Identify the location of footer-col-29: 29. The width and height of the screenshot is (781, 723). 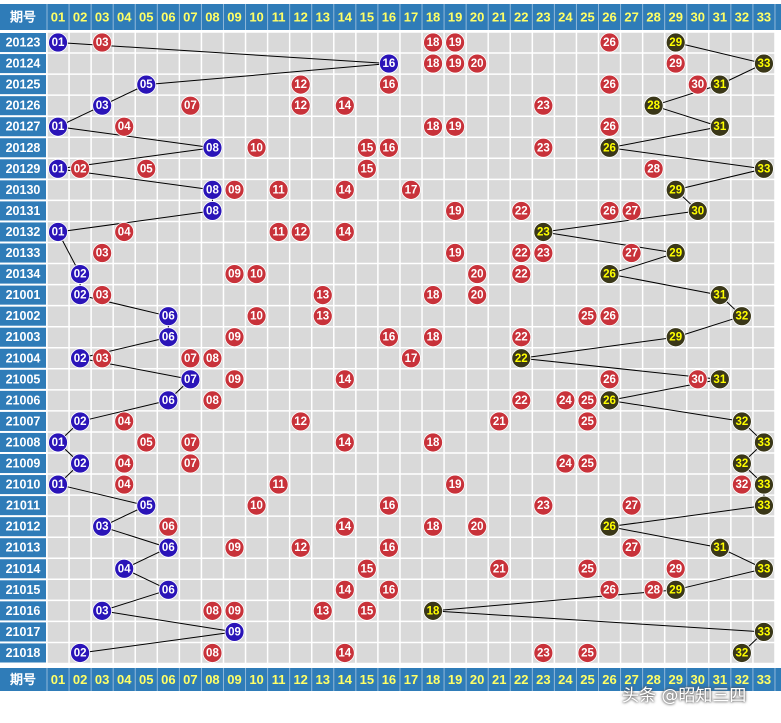
(675, 679).